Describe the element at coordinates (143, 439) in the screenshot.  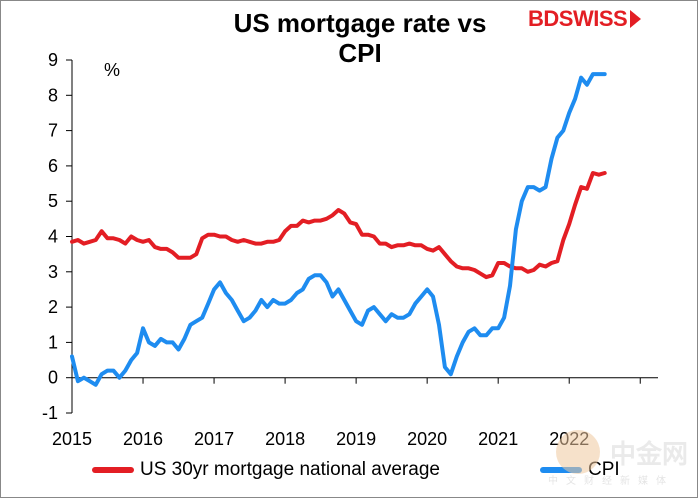
I see `x-tick-label: 2016` at that location.